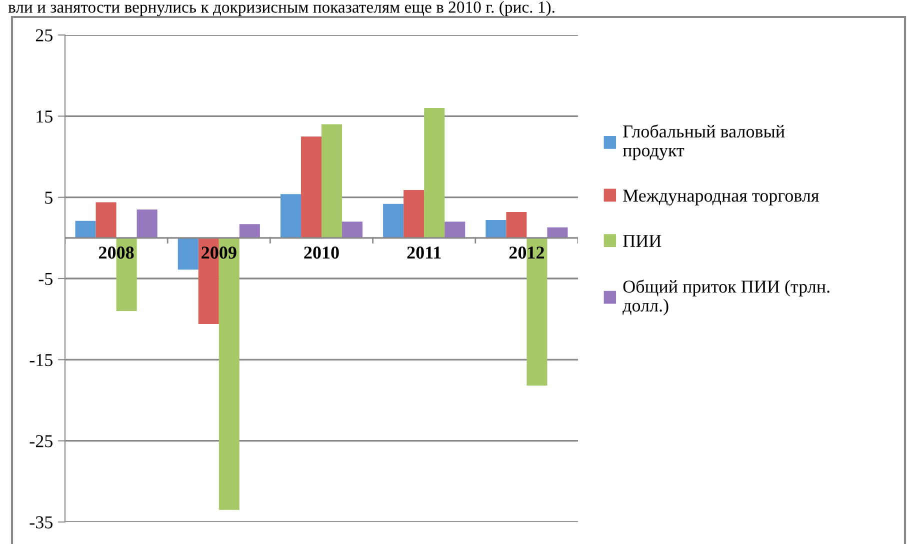  I want to click on y-tick-label: -35, so click(41, 522).